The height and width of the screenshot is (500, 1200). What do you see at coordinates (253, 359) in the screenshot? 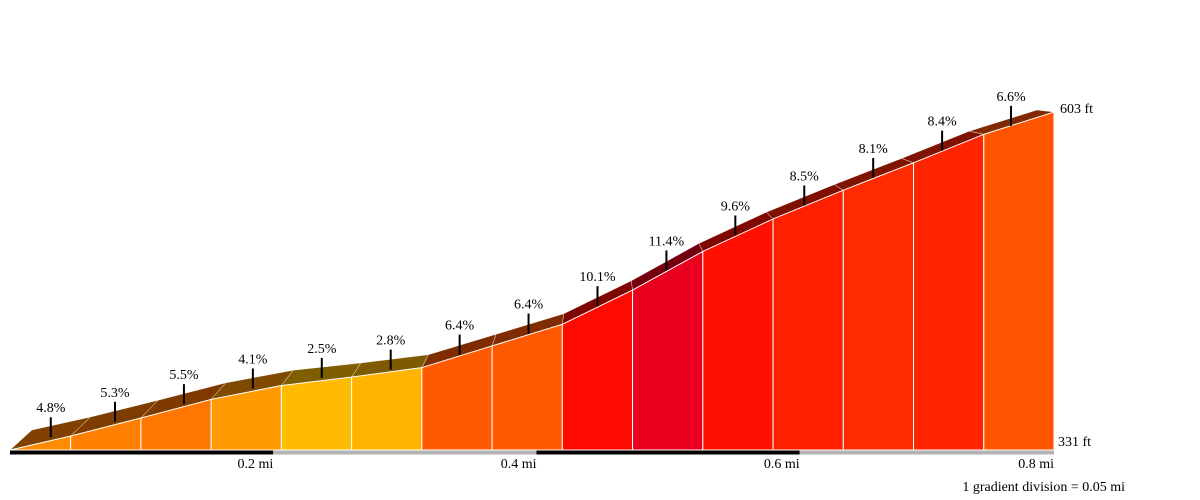
I see `grade-label: 4.1%` at bounding box center [253, 359].